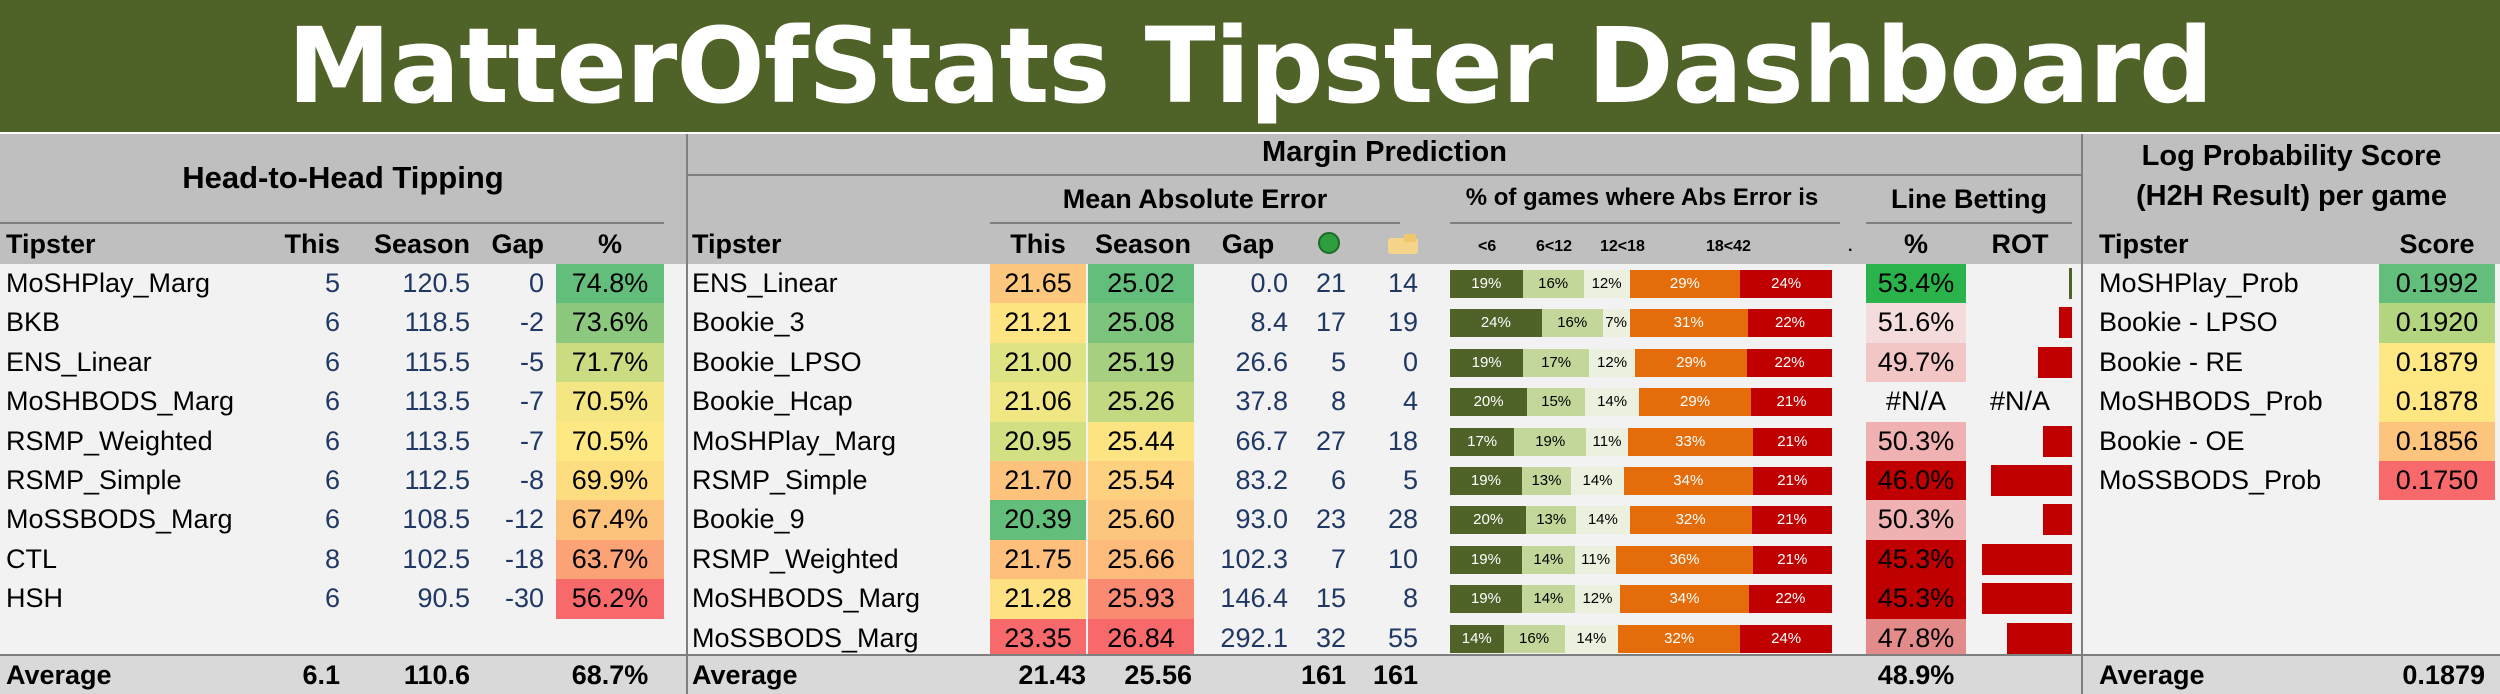 The width and height of the screenshot is (2500, 694). I want to click on this-value: 6, so click(332, 519).